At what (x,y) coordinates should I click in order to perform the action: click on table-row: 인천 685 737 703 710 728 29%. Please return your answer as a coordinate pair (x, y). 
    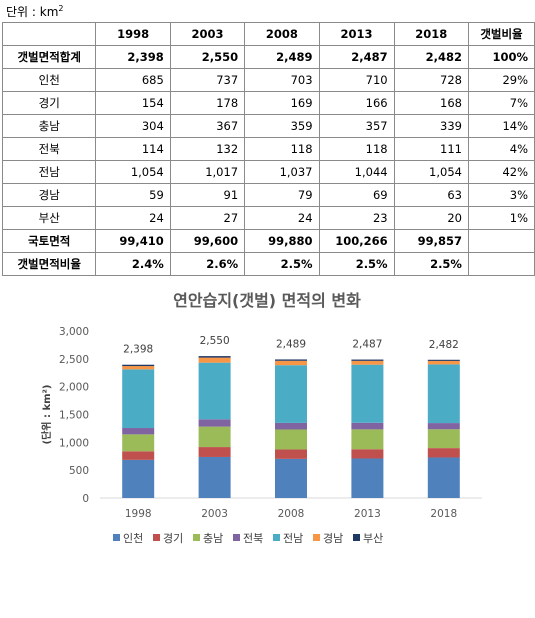
    Looking at the image, I should click on (268, 80).